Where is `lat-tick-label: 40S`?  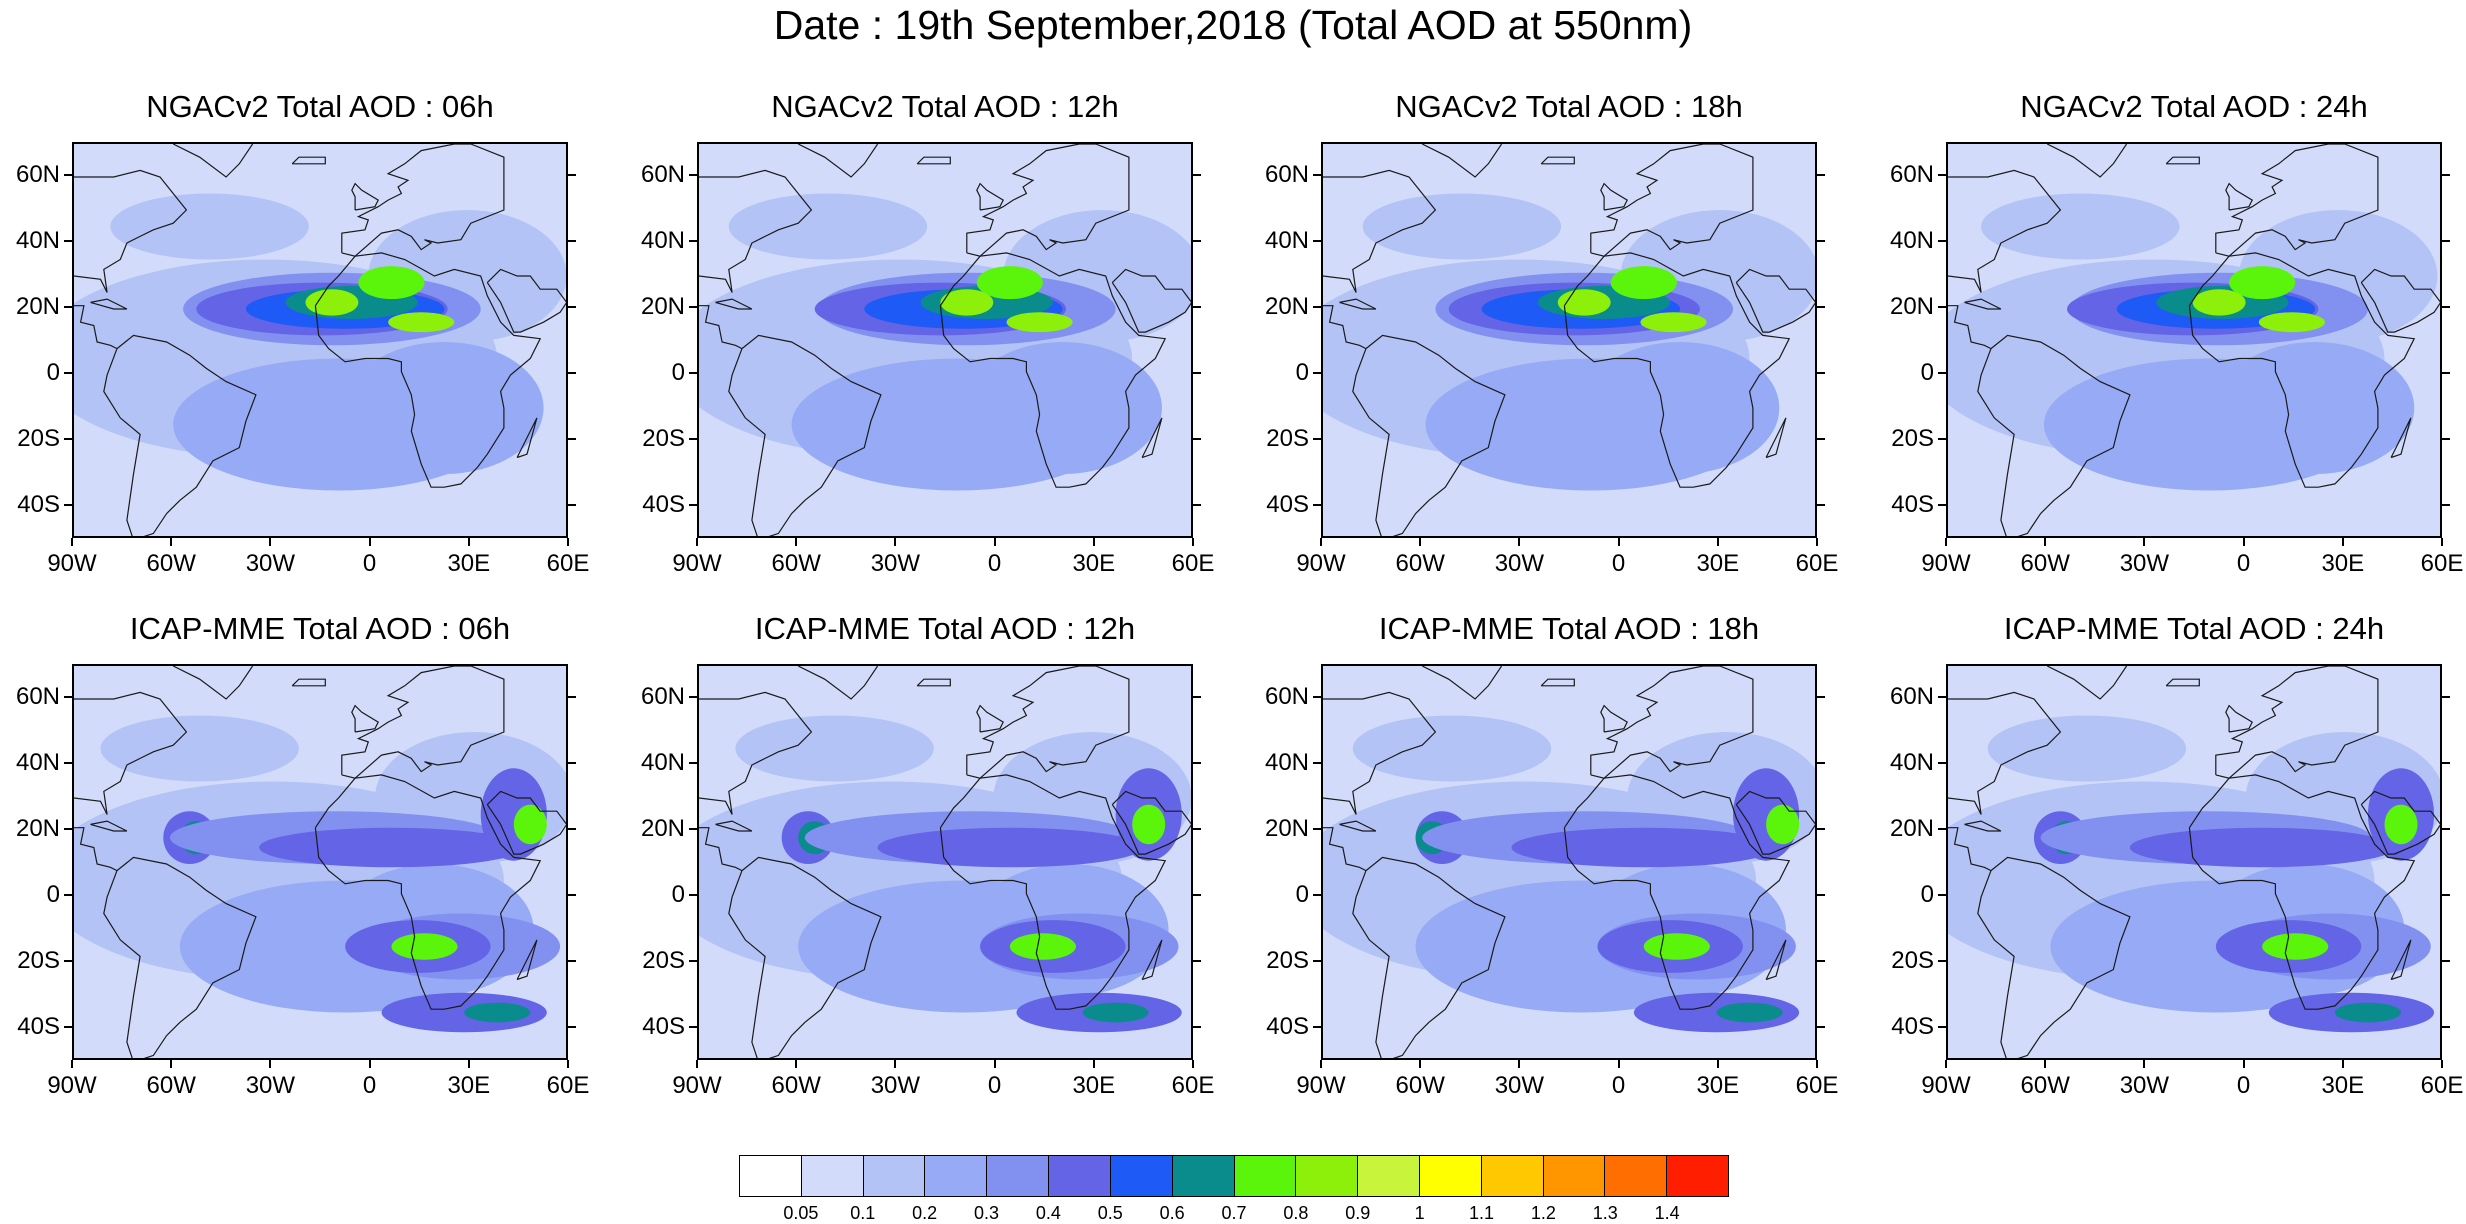
lat-tick-label: 40S is located at coordinates (38, 504).